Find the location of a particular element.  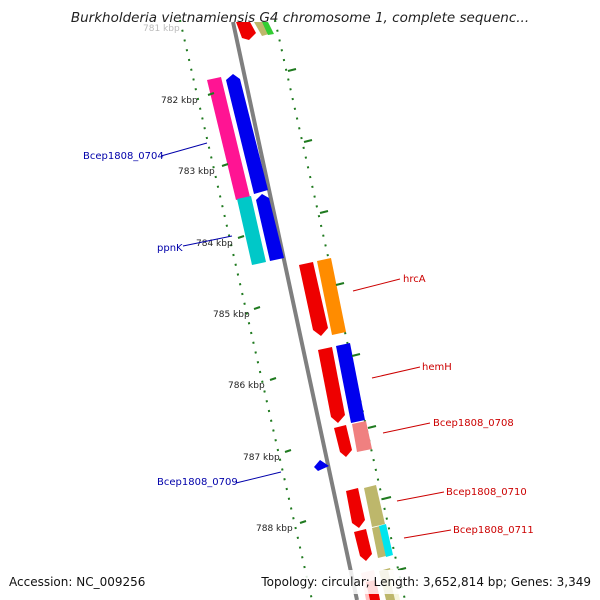

gene-label-bcep1808-0710: Bcep1808_0710 is located at coordinates (486, 492).